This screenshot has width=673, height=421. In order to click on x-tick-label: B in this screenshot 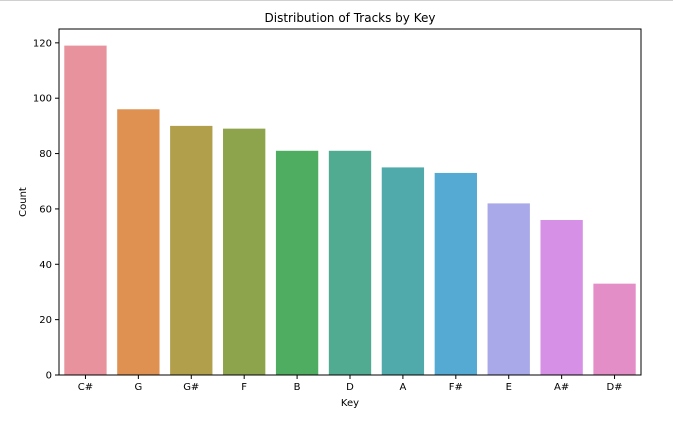, I will do `click(297, 387)`.